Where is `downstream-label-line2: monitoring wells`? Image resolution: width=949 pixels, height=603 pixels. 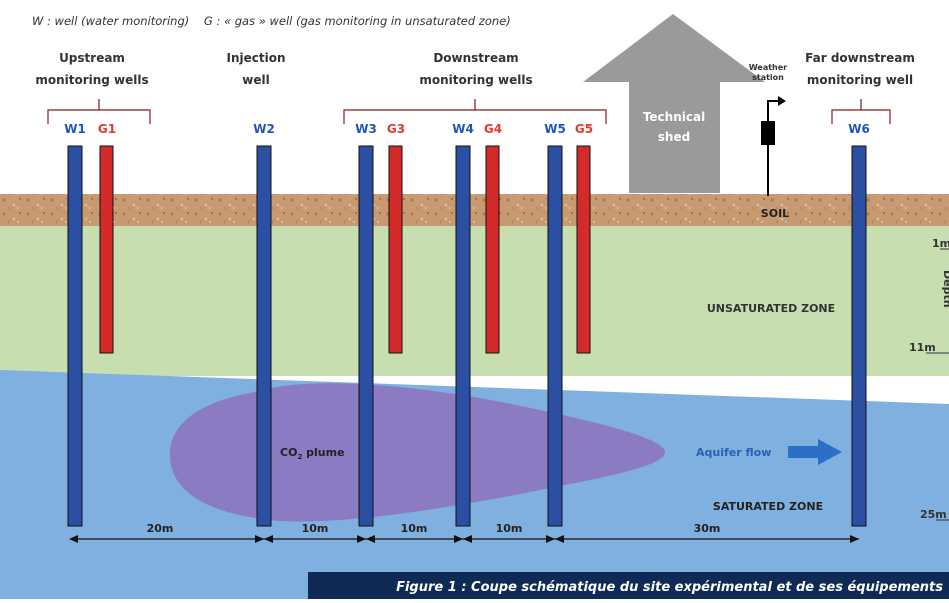 downstream-label-line2: monitoring wells is located at coordinates (475, 80).